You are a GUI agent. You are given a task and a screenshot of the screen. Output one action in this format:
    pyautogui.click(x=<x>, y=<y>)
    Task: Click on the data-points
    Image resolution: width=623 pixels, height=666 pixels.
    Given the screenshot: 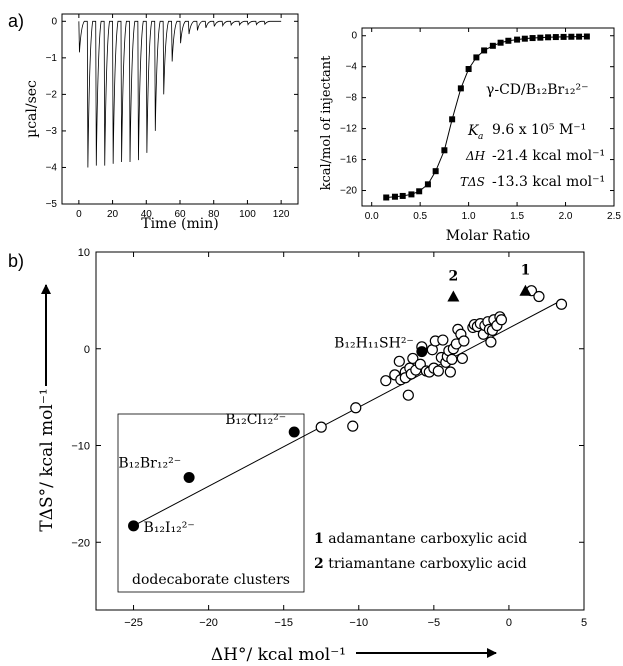 What is the action you would take?
    pyautogui.click(x=486, y=117)
    